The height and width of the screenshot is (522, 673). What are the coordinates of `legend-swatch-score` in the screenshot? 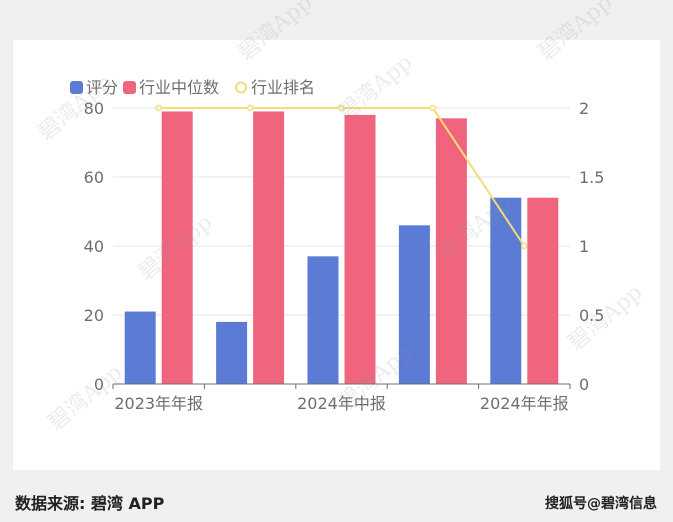 It's located at (76, 87).